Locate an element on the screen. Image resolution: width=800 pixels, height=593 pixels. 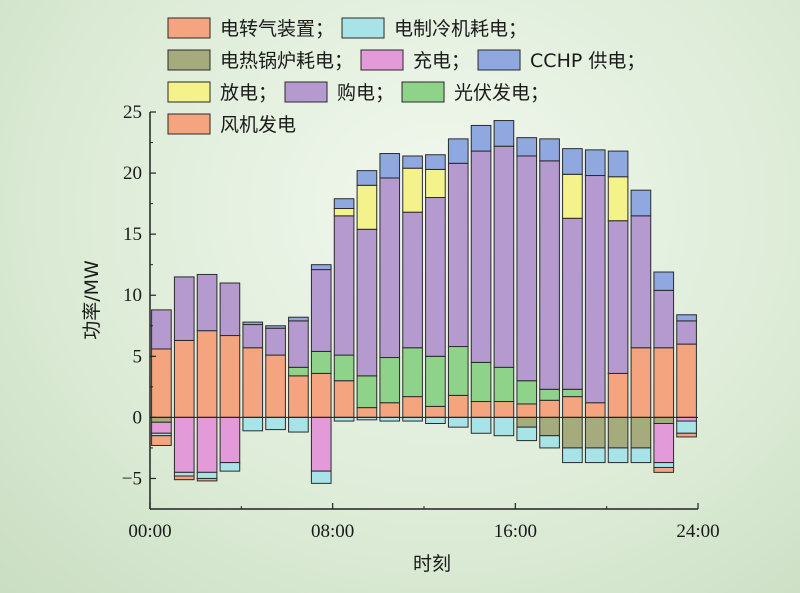
legend-label: 电制冷机耗电； is located at coordinates (460, 29).